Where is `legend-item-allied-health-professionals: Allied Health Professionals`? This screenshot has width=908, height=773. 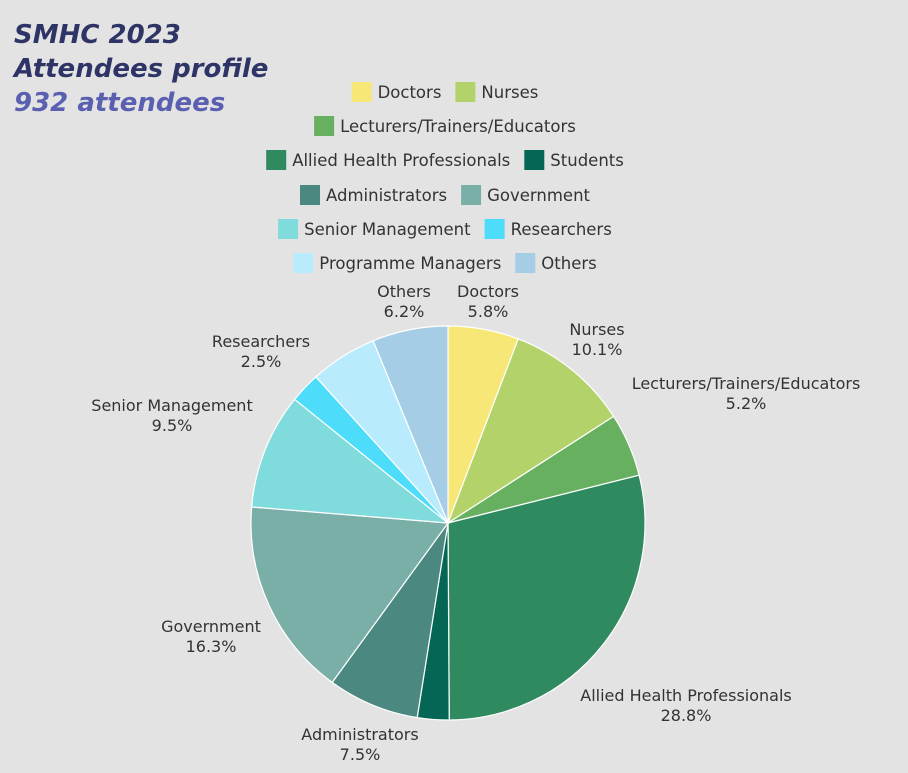
legend-item-allied-health-professionals: Allied Health Professionals is located at coordinates (388, 160).